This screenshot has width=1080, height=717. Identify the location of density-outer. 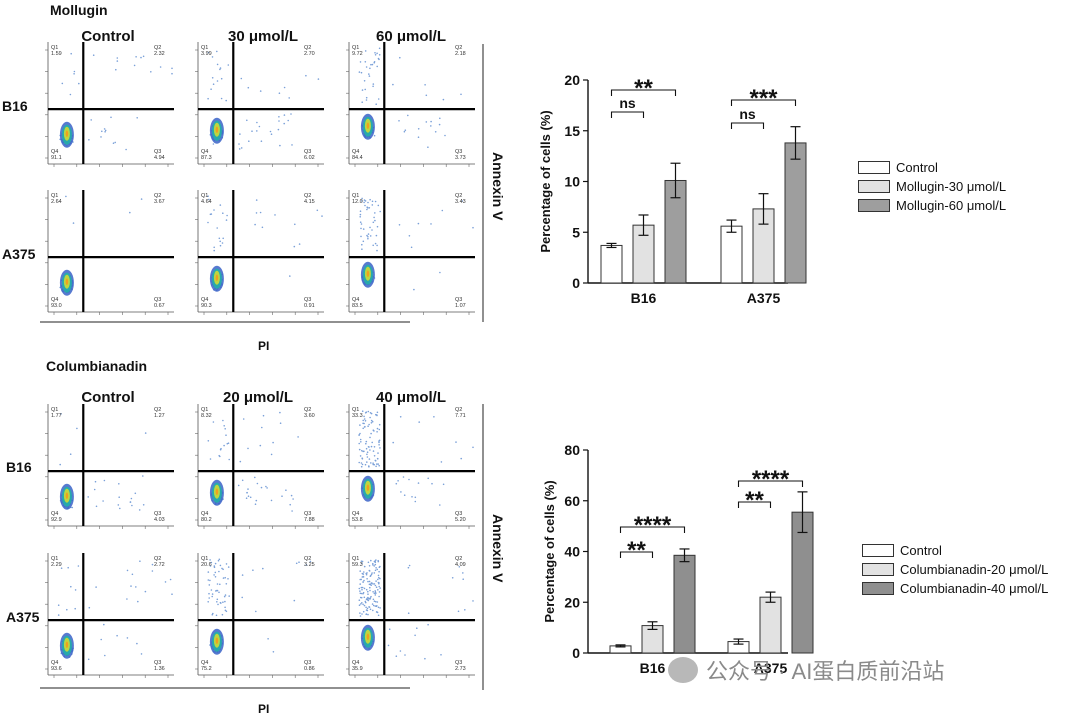
(66, 645).